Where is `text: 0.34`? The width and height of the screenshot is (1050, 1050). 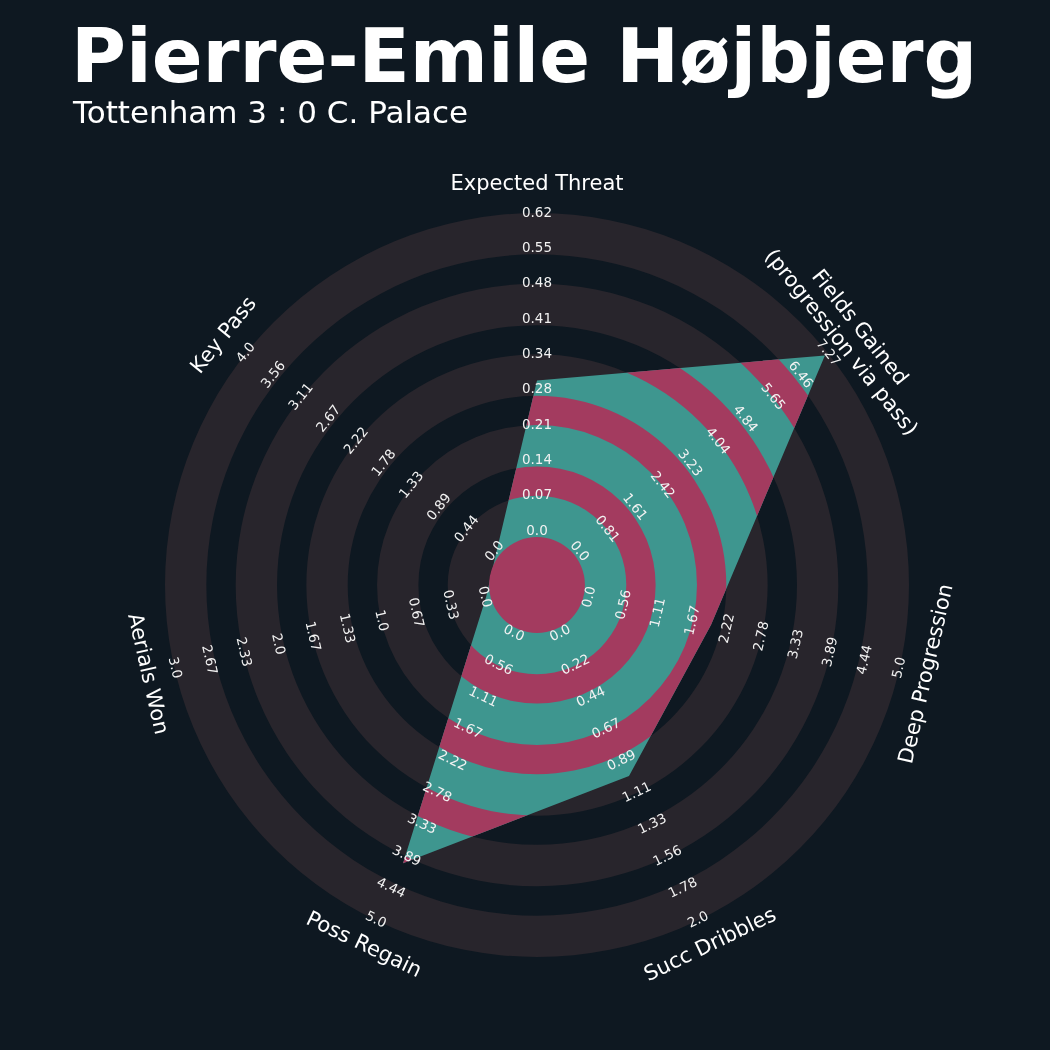
text: 0.34 is located at coordinates (537, 352).